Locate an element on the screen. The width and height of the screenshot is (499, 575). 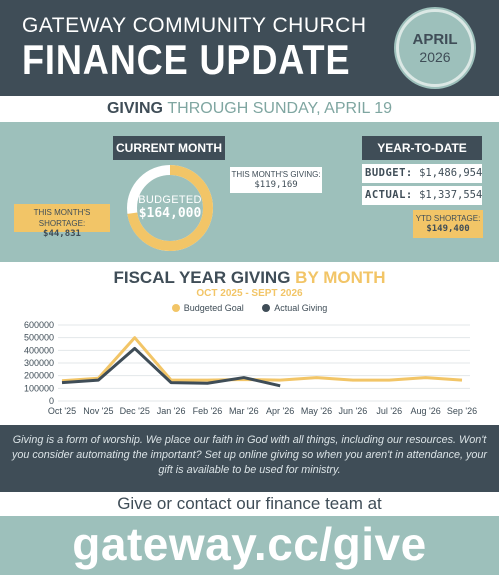
legend-item-actual: Actual Giving is located at coordinates (294, 308).